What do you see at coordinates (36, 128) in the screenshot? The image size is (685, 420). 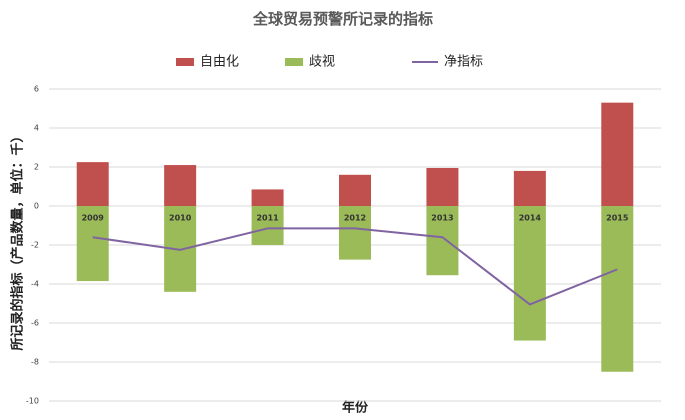 I see `y-tick-label: 4` at bounding box center [36, 128].